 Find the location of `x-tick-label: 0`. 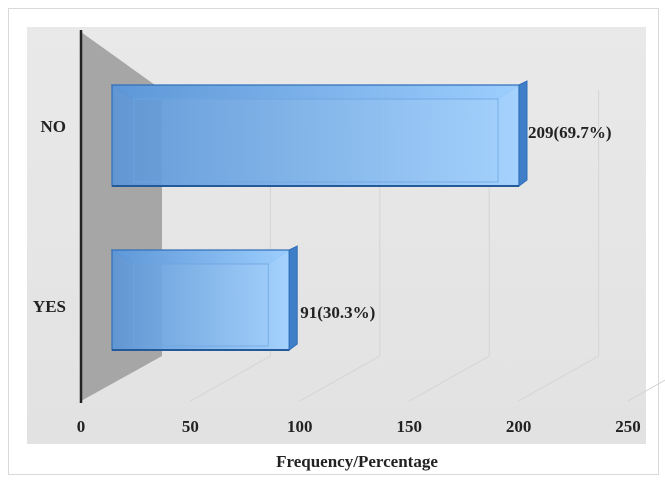

x-tick-label: 0 is located at coordinates (81, 426).